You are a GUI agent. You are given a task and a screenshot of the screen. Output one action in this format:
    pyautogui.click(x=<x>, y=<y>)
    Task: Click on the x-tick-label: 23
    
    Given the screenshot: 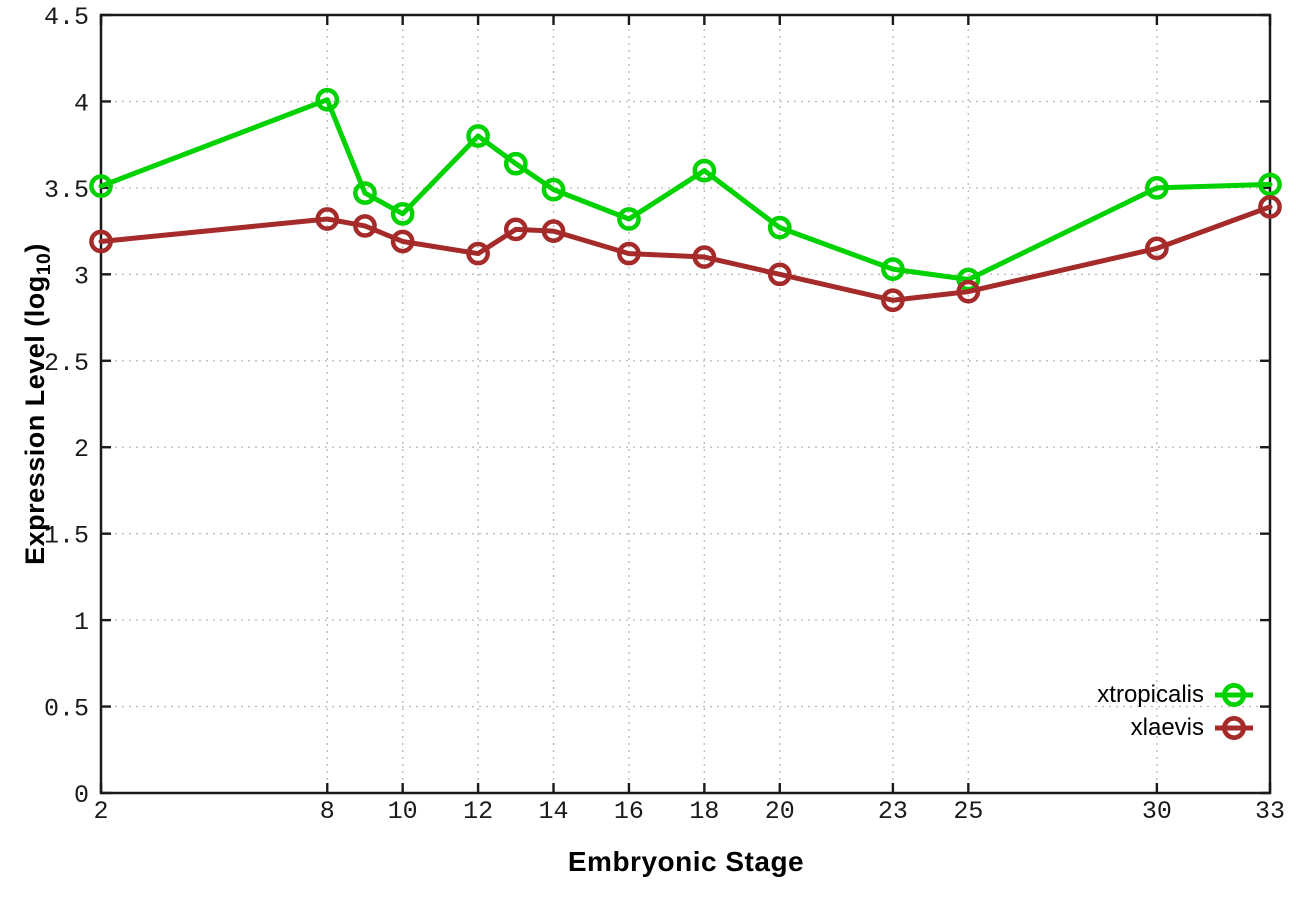 What is the action you would take?
    pyautogui.click(x=893, y=811)
    